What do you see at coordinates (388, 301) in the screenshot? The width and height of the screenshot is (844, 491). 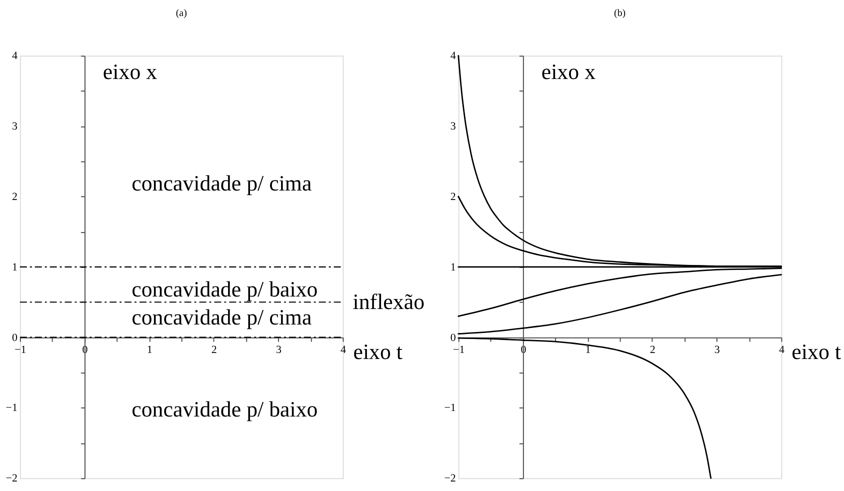 I see `series-label: inflexão` at bounding box center [388, 301].